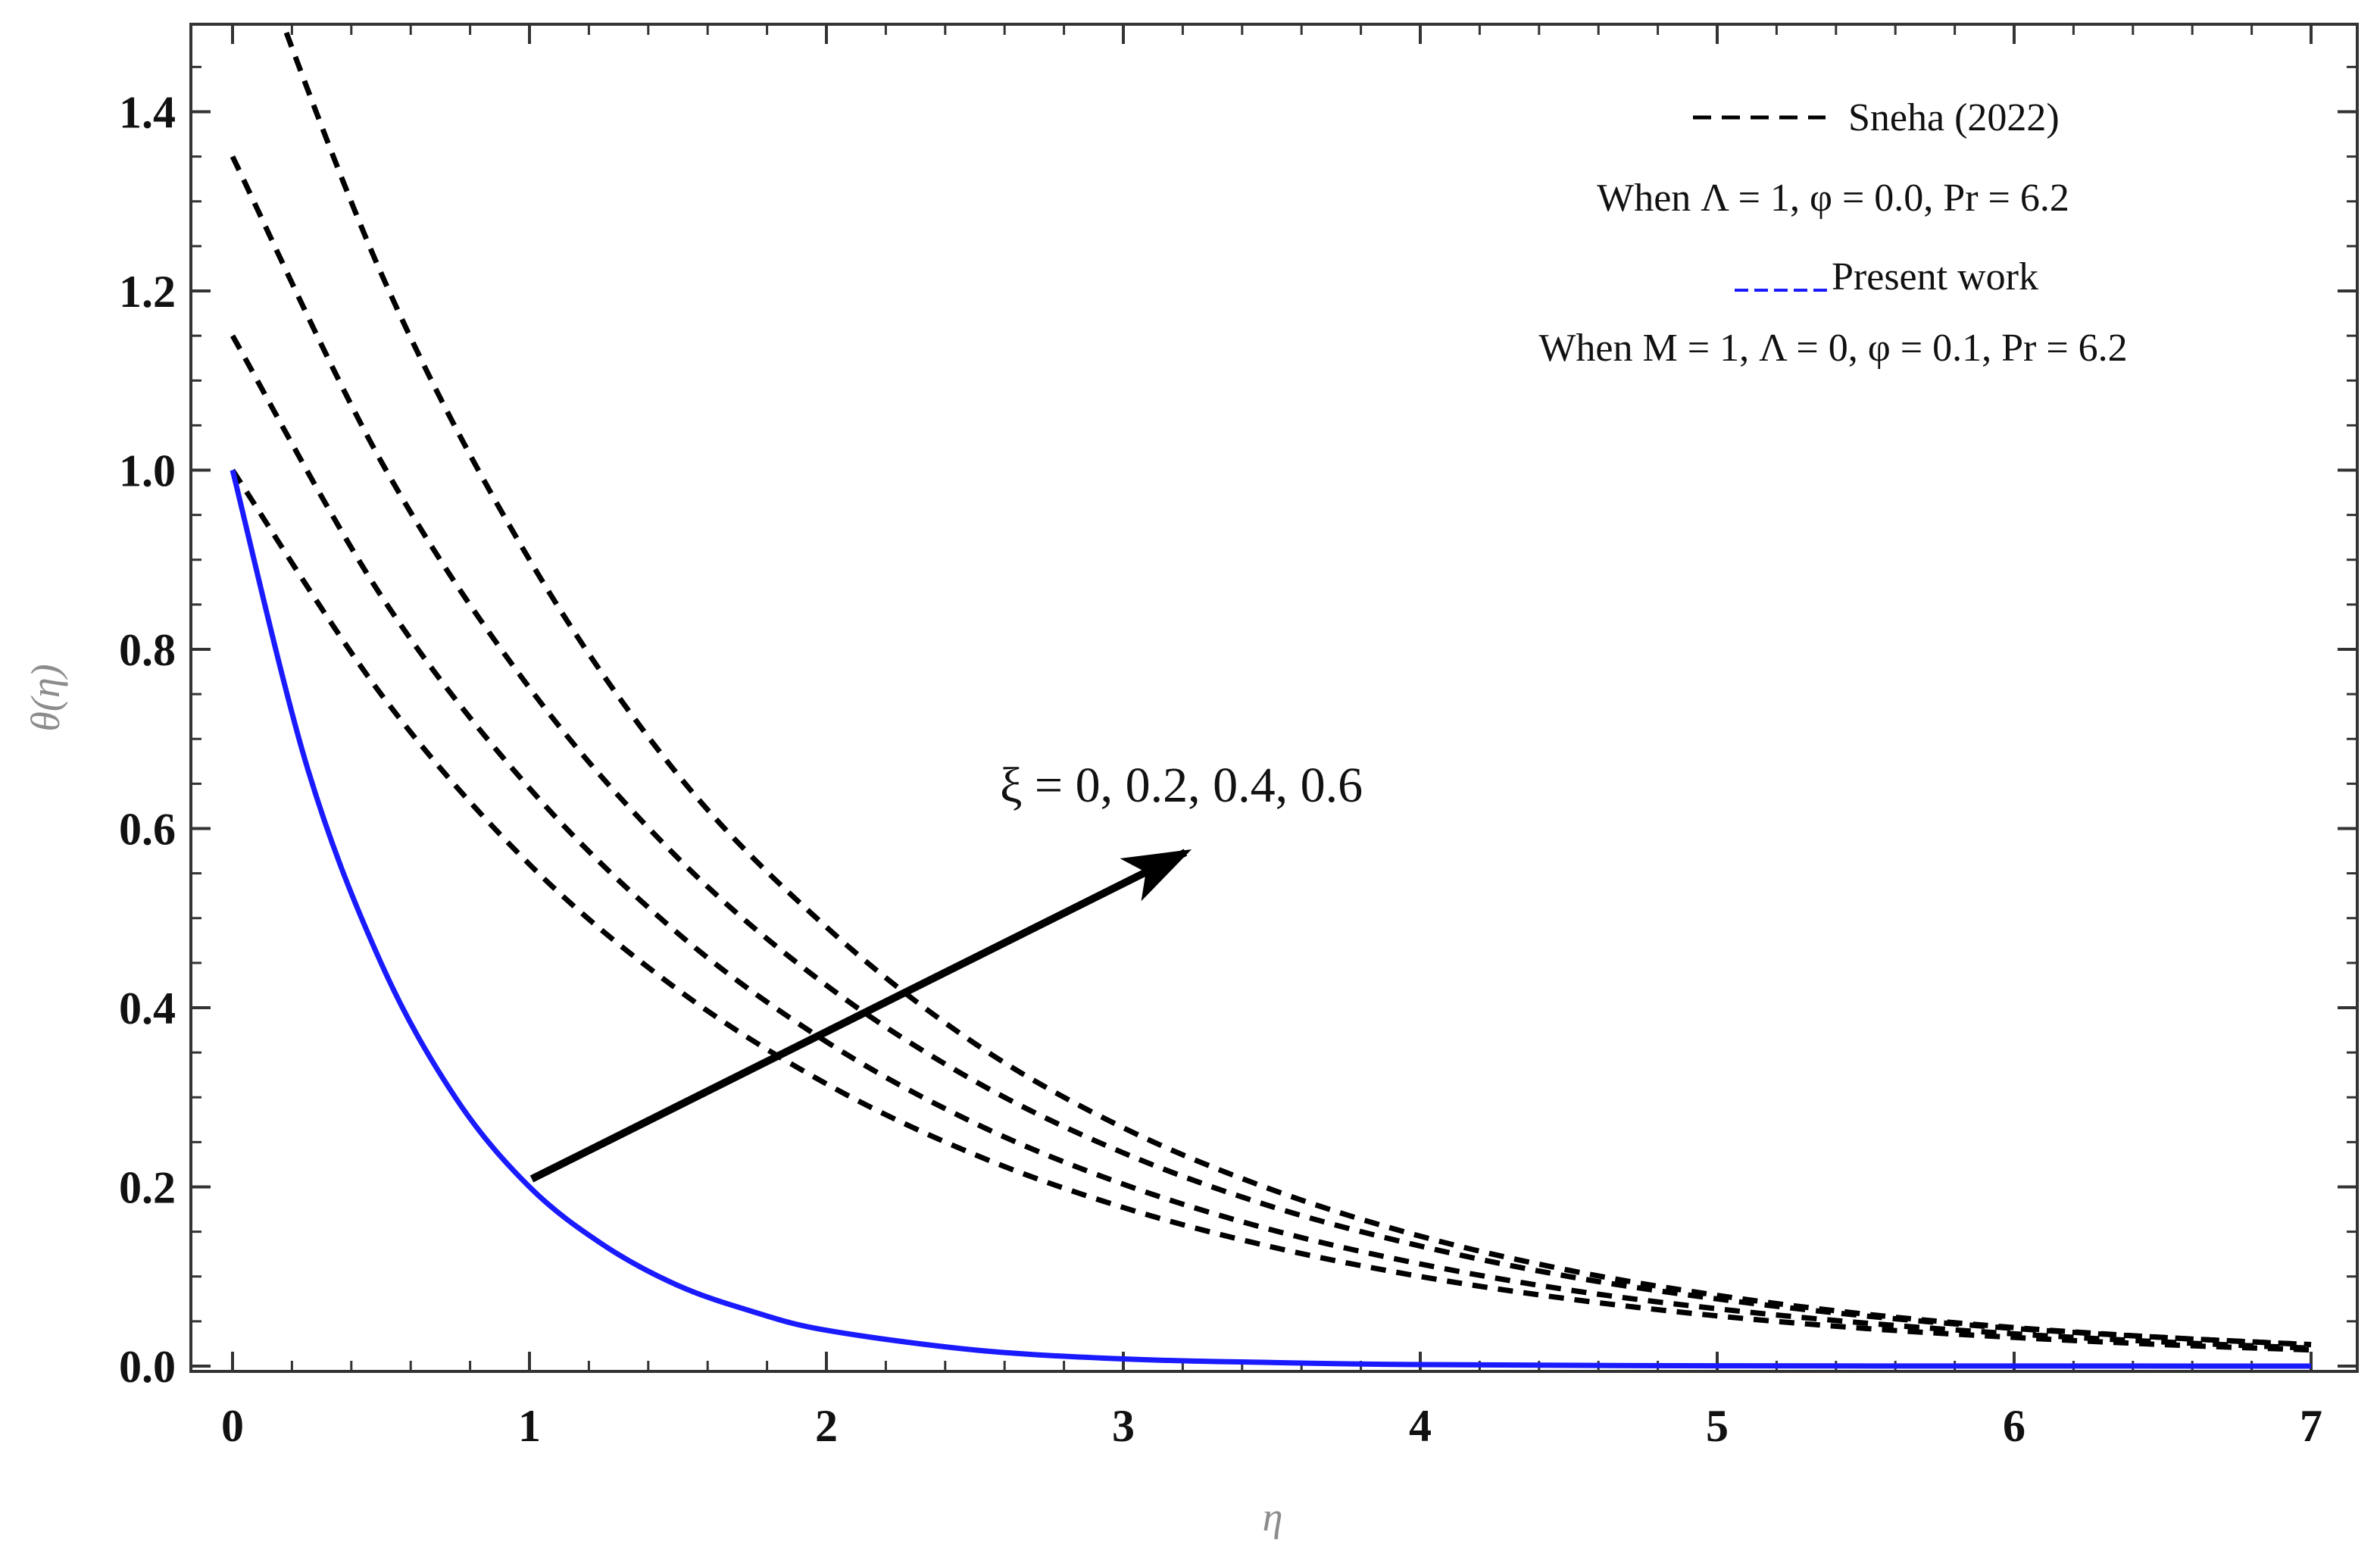 The height and width of the screenshot is (1554, 2380). I want to click on y-tick-label: 0.4, so click(147, 1008).